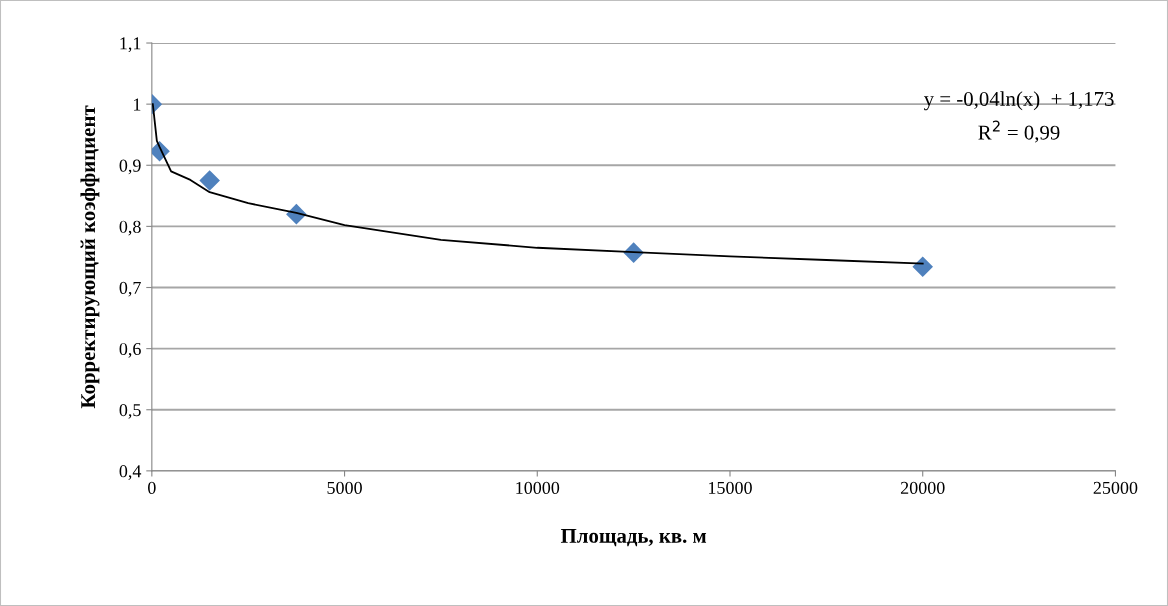 This screenshot has height=606, width=1168. I want to click on y-tick-label: 0,6, so click(130, 350).